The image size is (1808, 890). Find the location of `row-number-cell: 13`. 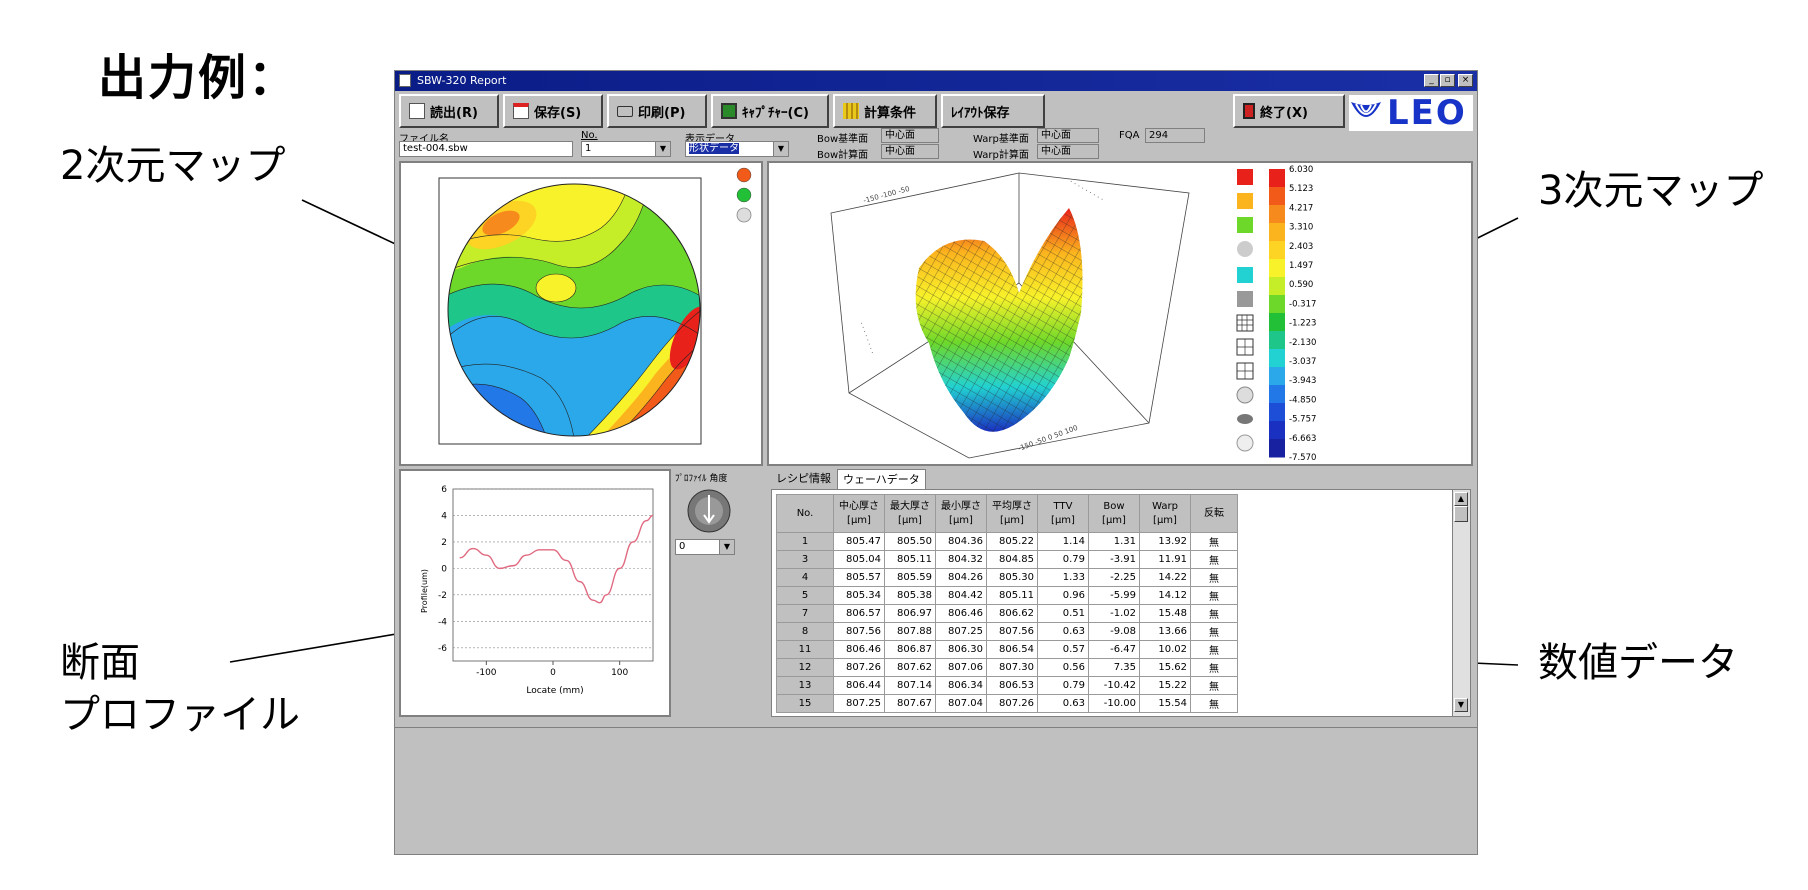

row-number-cell: 13 is located at coordinates (805, 685).